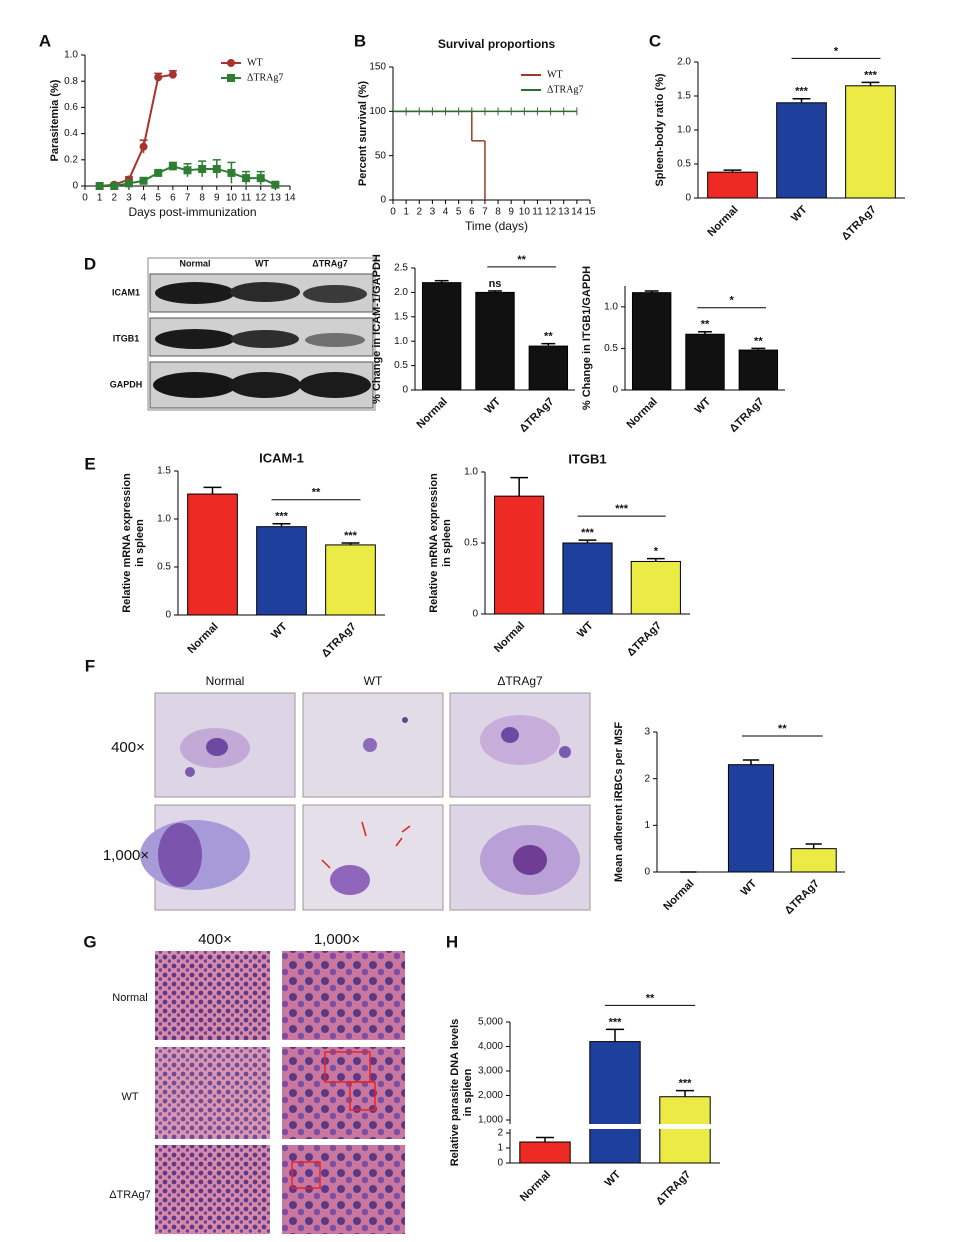 Image resolution: width=970 pixels, height=1242 pixels. Describe the element at coordinates (684, 62) in the screenshot. I see `y-tick-label: 2.0` at that location.